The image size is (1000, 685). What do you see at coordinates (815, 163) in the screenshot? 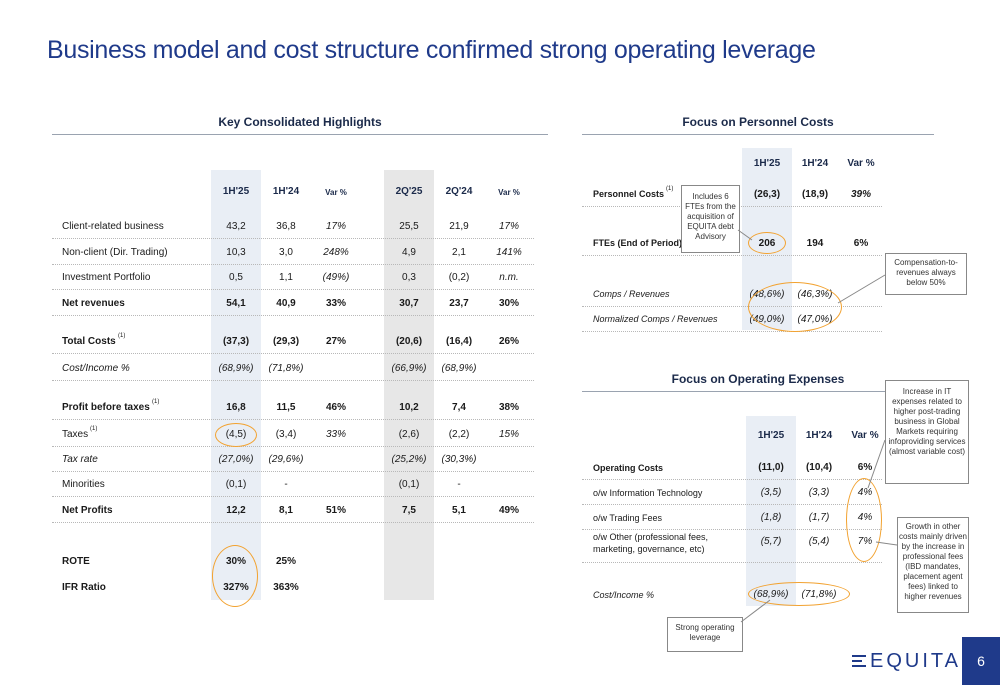
I see `personnel-header-1h24: 1H'24` at bounding box center [815, 163].